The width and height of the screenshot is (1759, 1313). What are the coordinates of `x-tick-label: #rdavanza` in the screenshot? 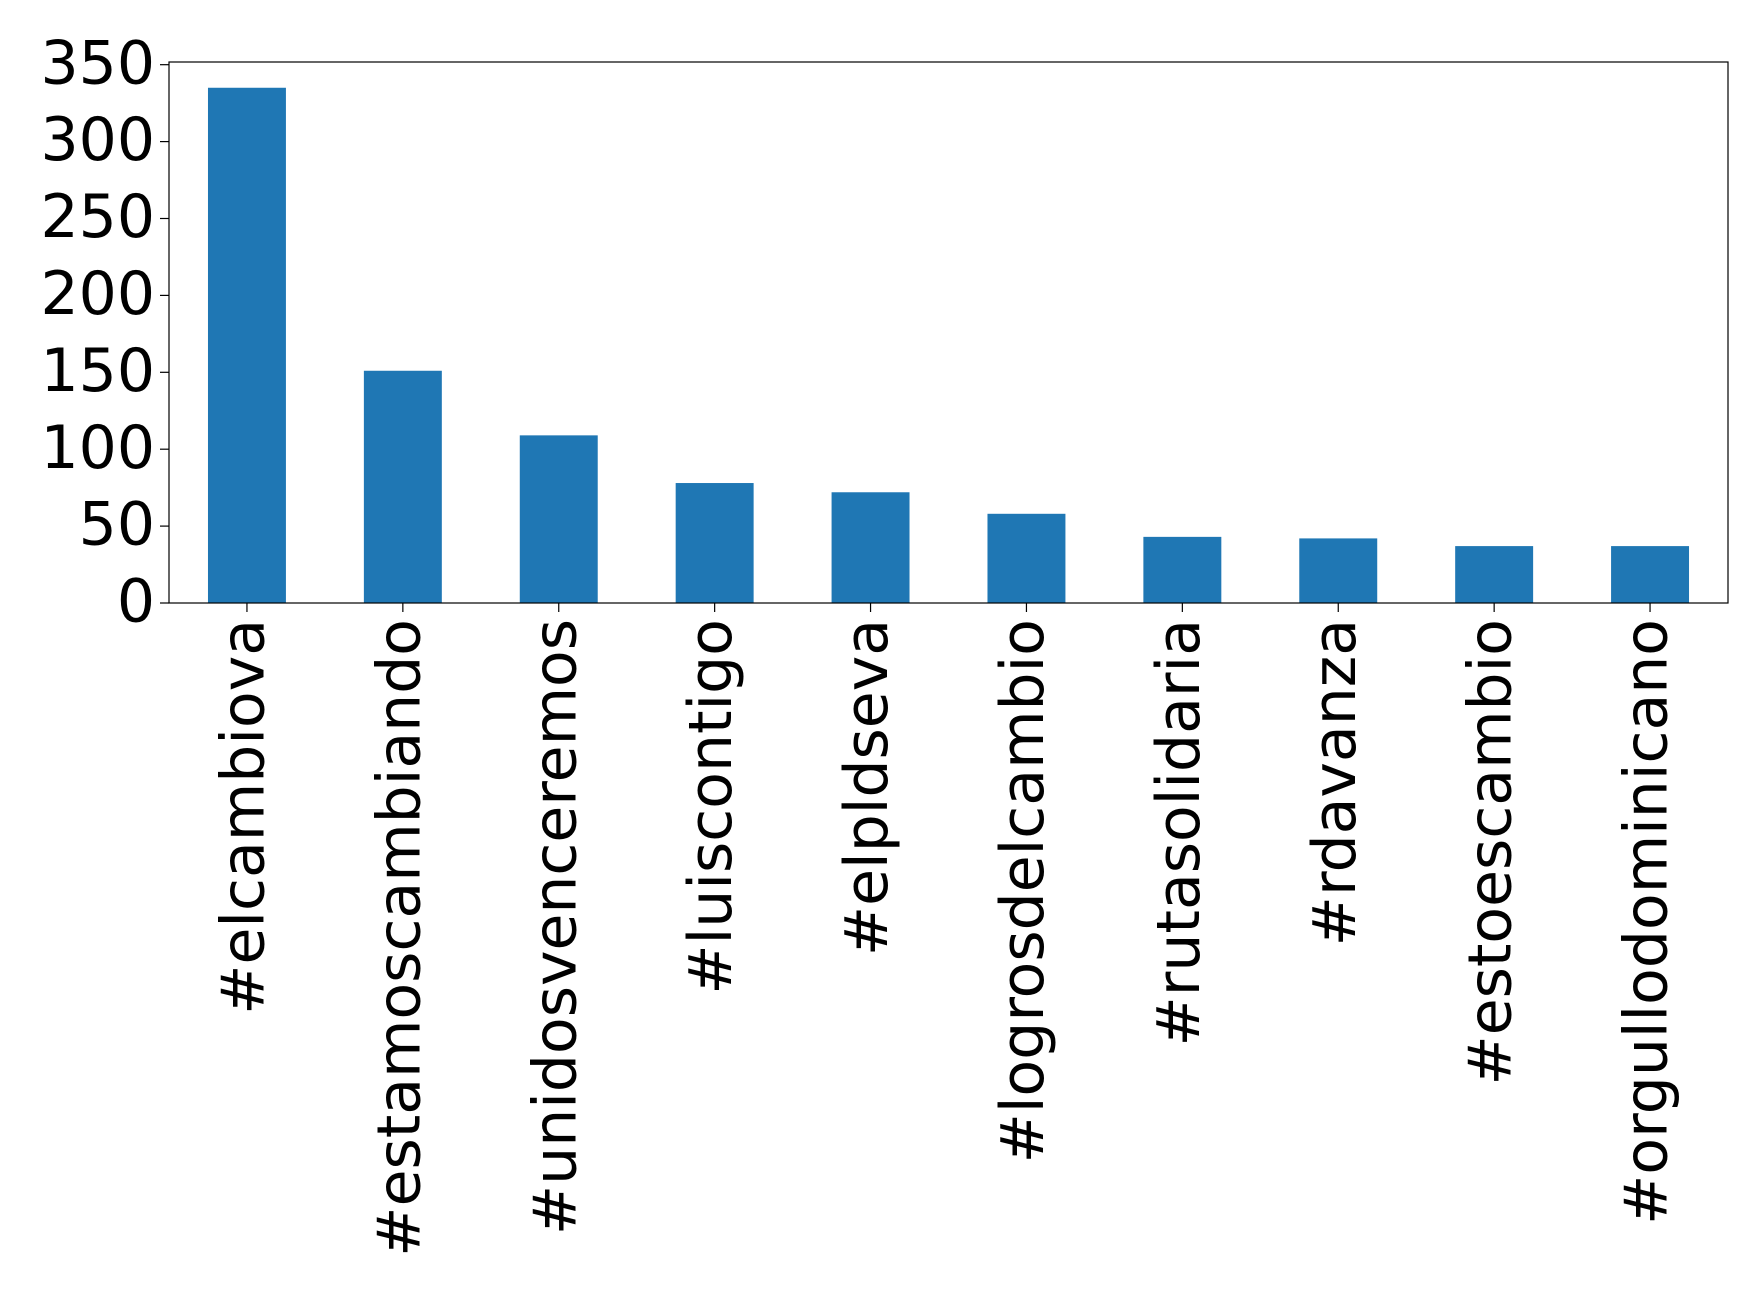 It's located at (1335, 782).